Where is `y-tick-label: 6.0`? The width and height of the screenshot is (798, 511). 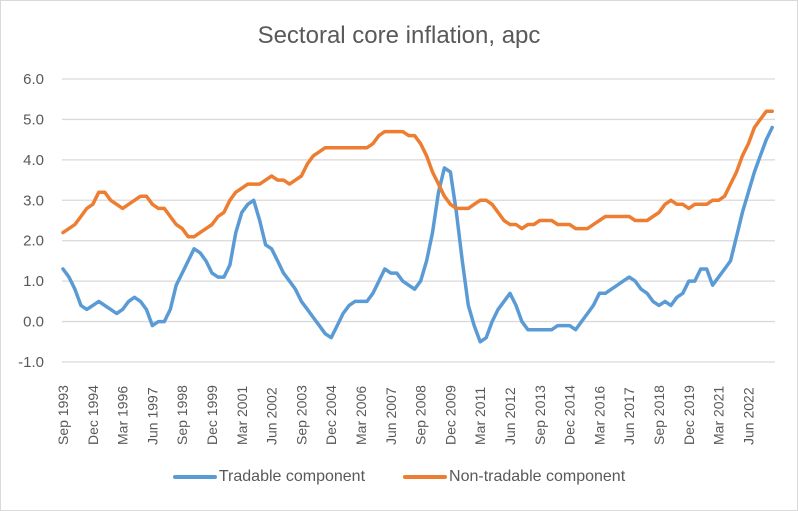
y-tick-label: 6.0 is located at coordinates (33, 79).